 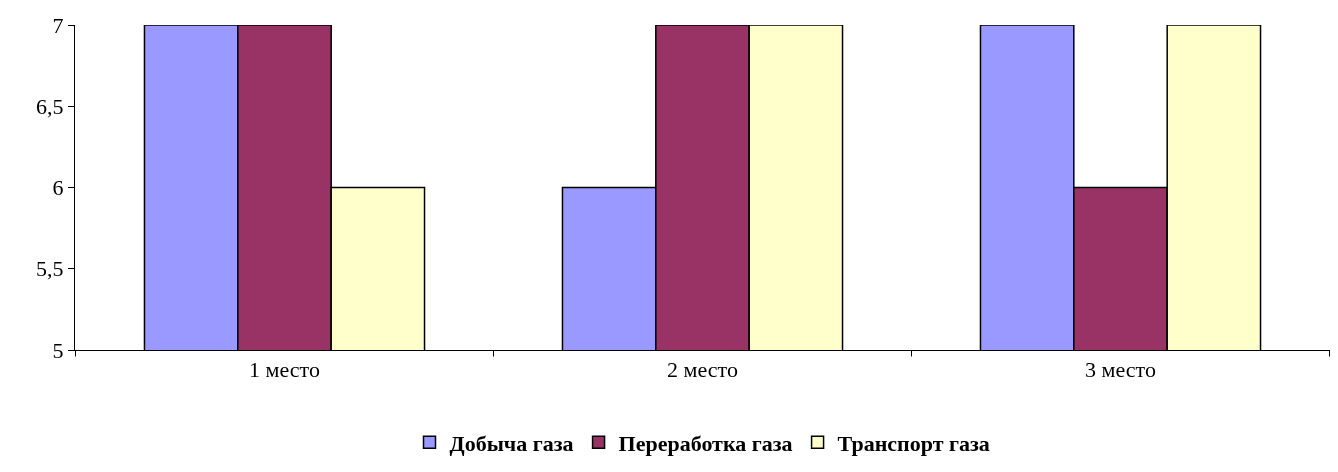 I want to click on legend-label: Добыча газа, so click(x=511, y=443).